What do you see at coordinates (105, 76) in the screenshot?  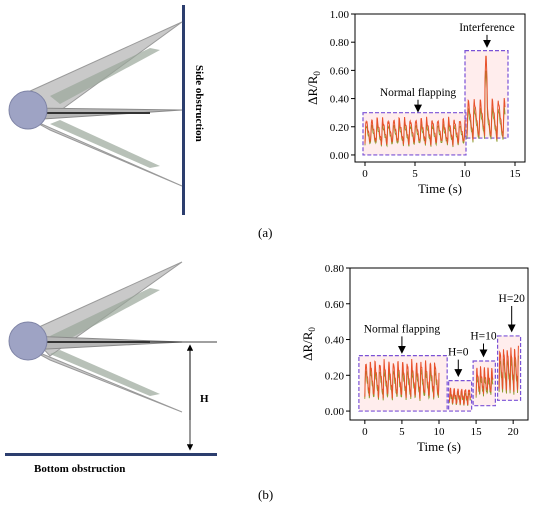 I see `upper-wing-sensor` at bounding box center [105, 76].